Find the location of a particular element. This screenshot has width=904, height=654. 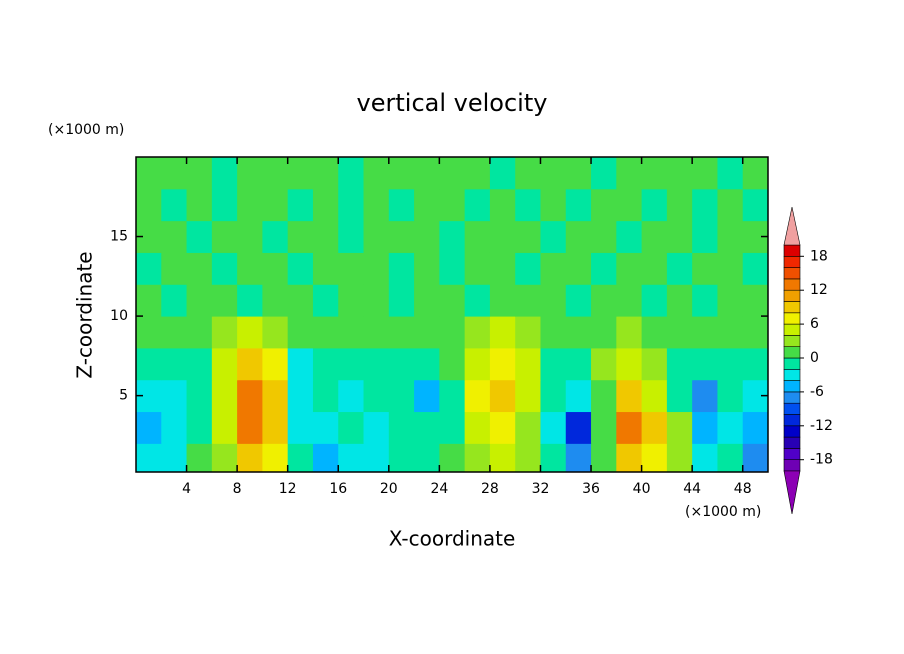

x-tick-label: 44 is located at coordinates (692, 489).